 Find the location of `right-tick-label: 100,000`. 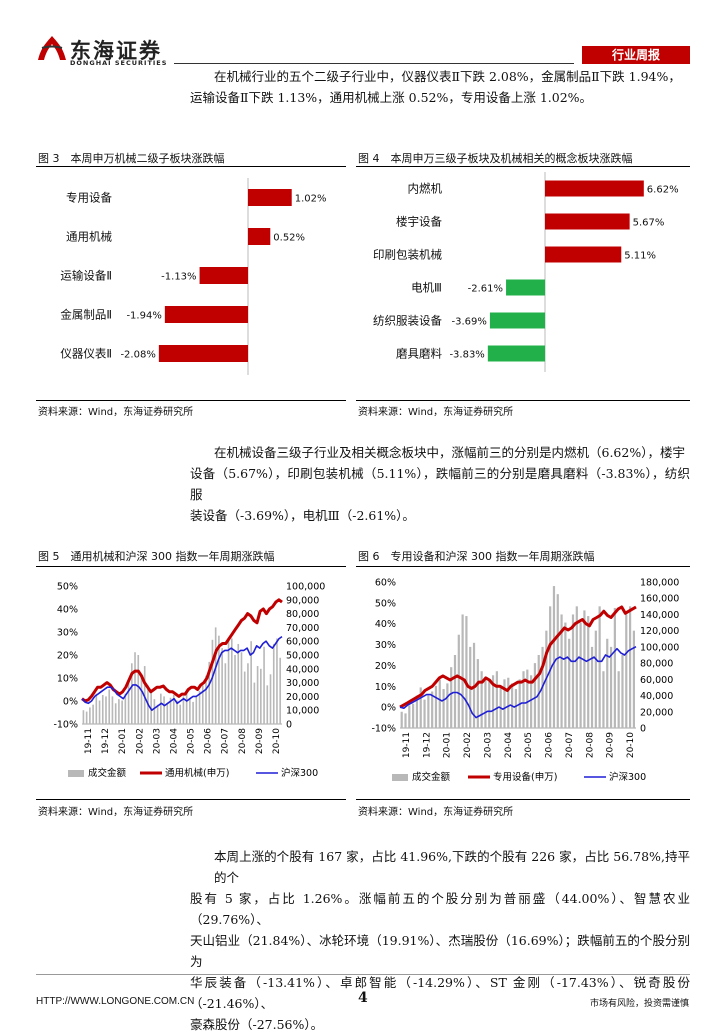

right-tick-label: 100,000 is located at coordinates (659, 647).